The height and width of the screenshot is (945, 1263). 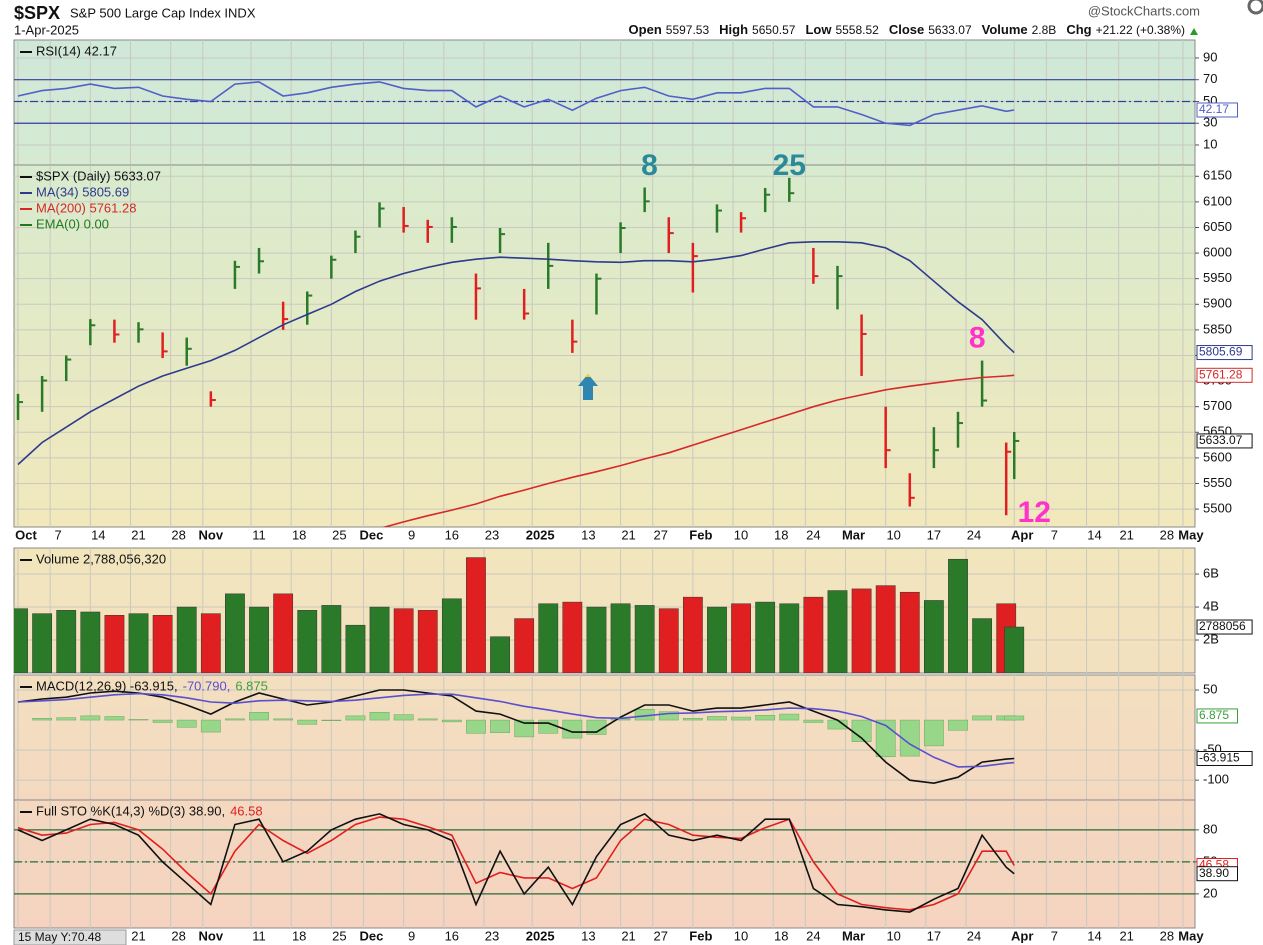 I want to click on index-name: S&P 500 Large Cap Index INDX, so click(x=163, y=12).